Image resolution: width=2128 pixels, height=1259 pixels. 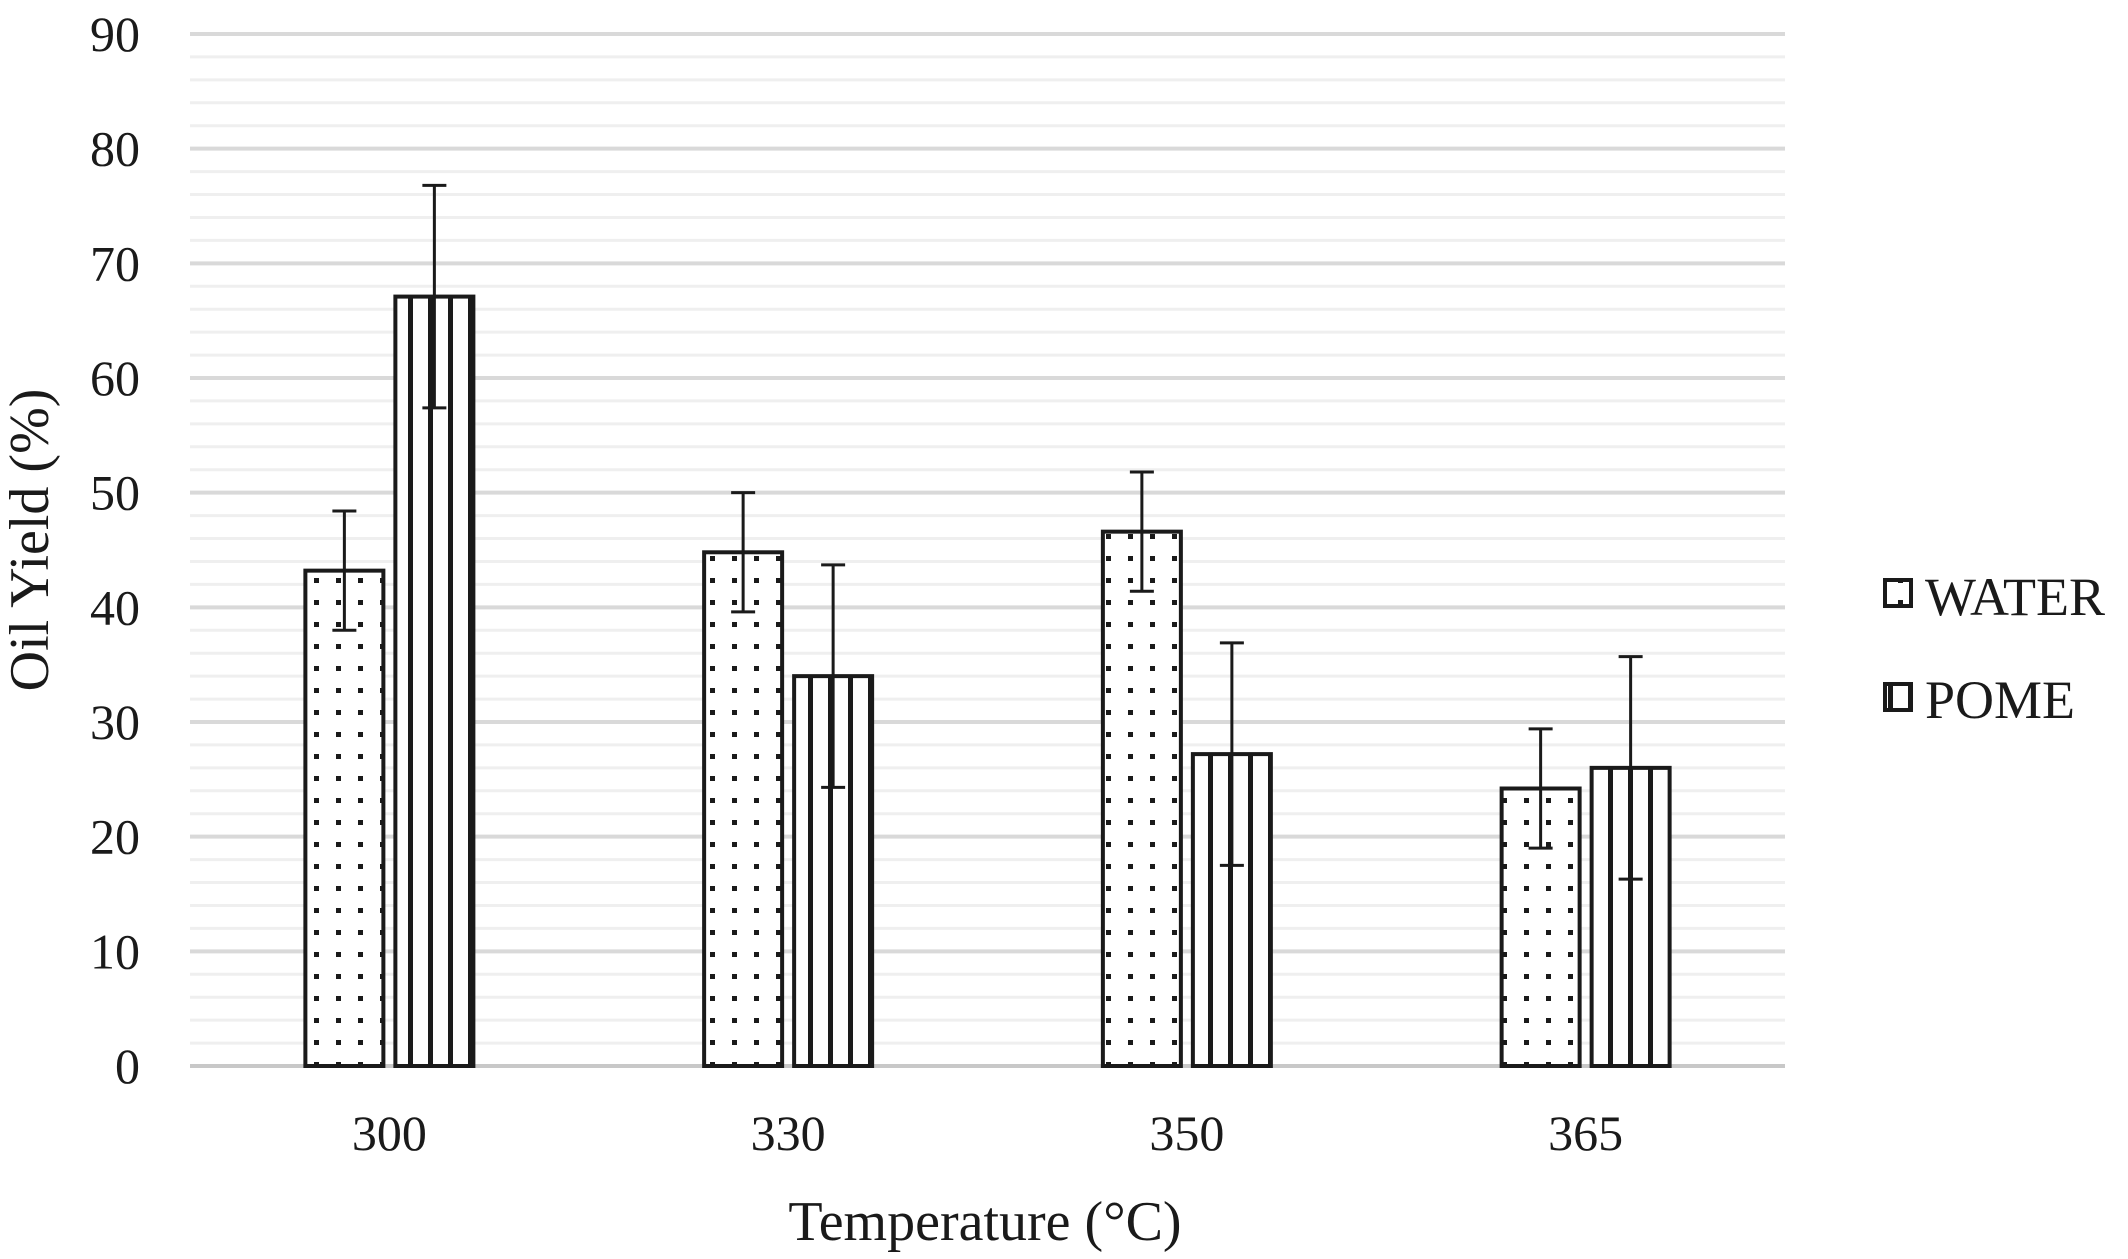 What do you see at coordinates (115, 149) in the screenshot?
I see `y-tick-label: 80` at bounding box center [115, 149].